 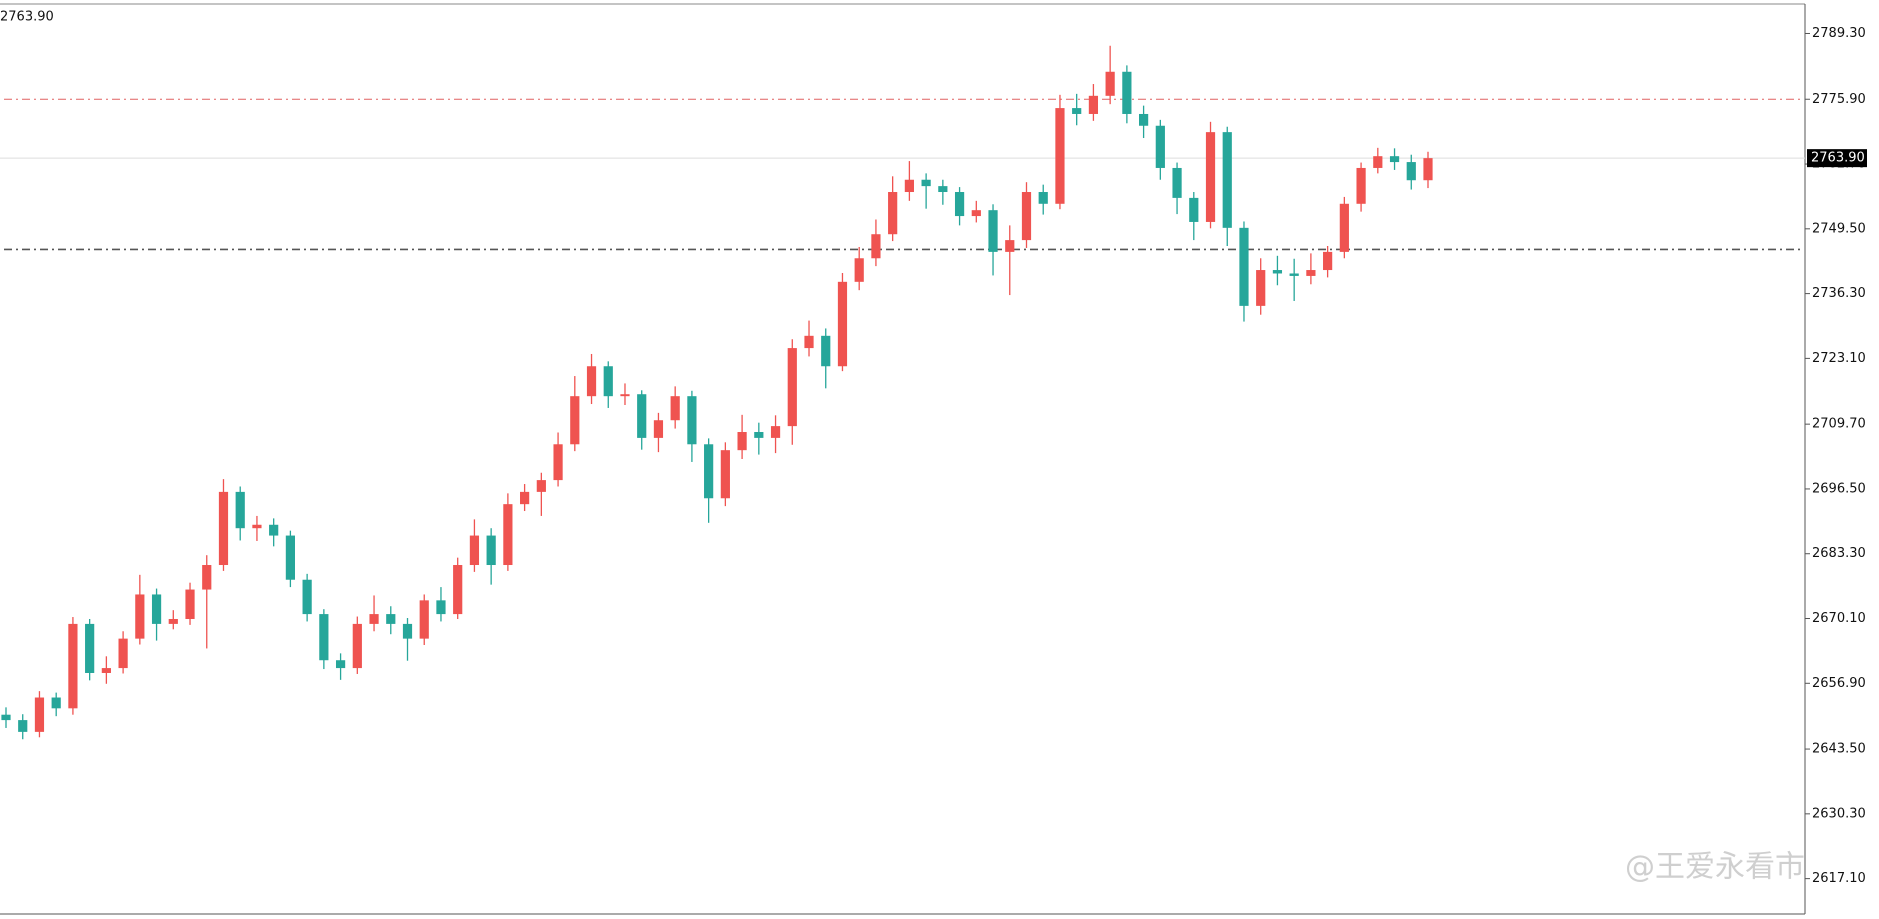 What do you see at coordinates (1839, 749) in the screenshot?
I see `y-tick-label: 2643.50` at bounding box center [1839, 749].